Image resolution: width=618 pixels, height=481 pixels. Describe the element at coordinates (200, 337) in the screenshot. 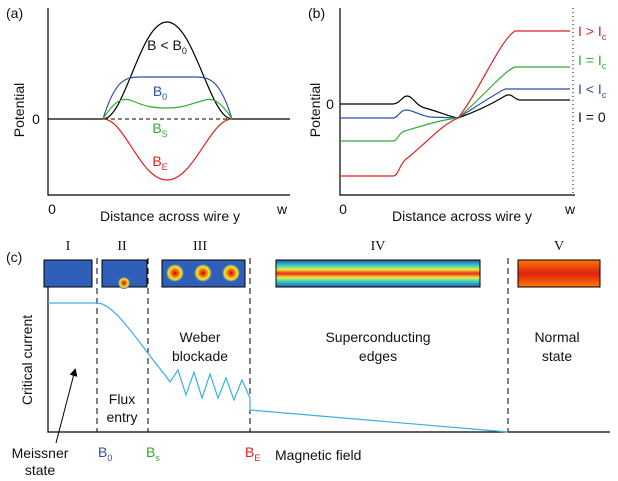

I see `note: Weber` at that location.